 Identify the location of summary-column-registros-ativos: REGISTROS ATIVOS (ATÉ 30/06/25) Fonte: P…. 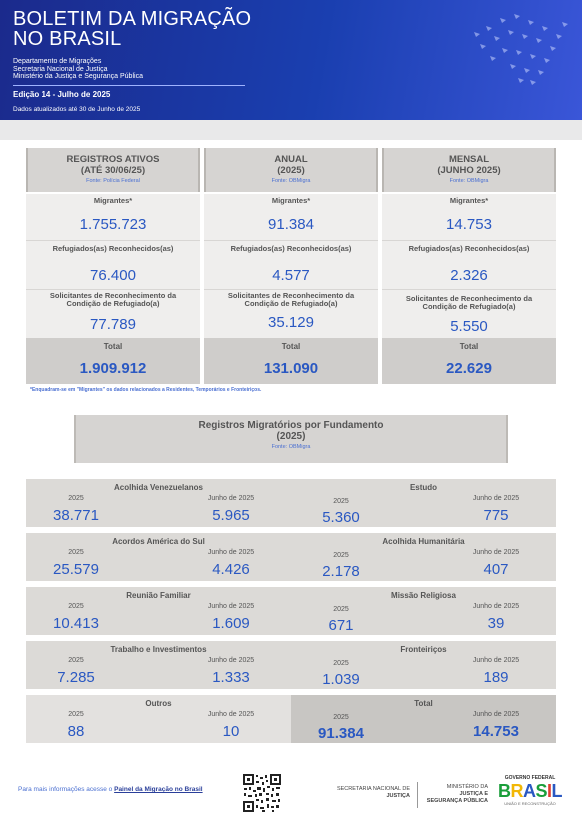
(113, 266).